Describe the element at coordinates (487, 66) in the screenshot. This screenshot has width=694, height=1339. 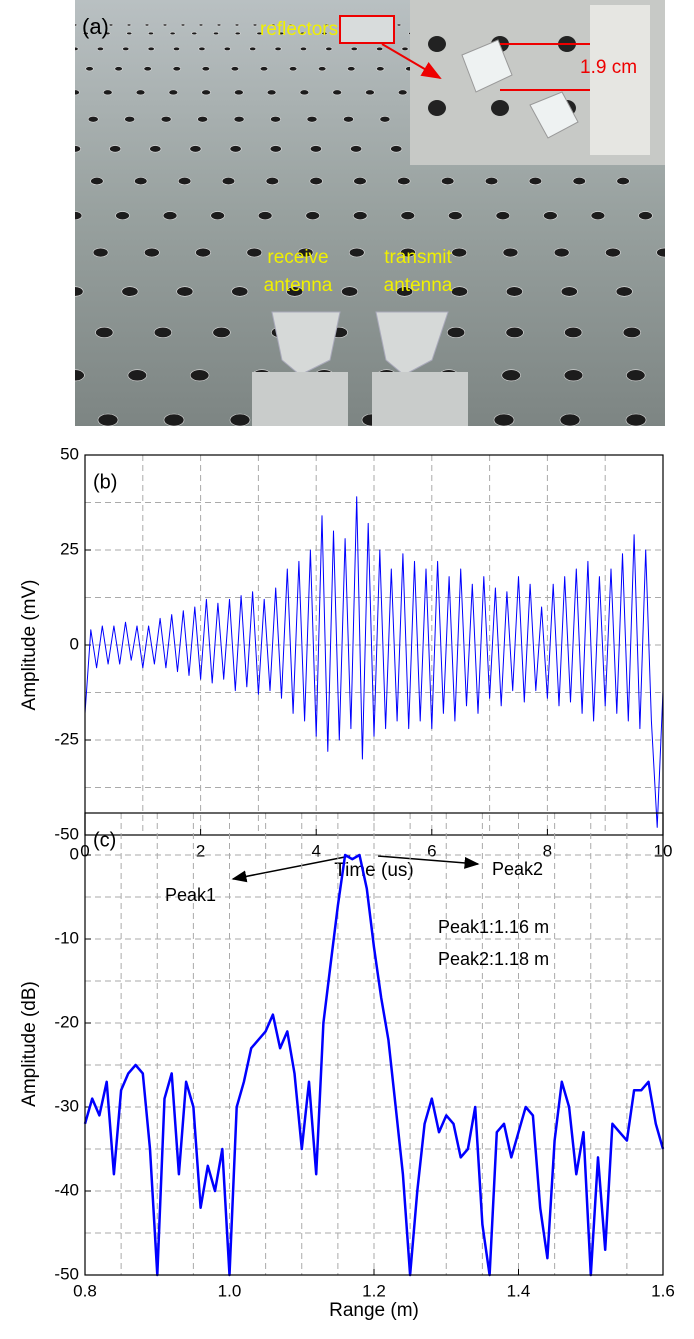
I see `reflector` at that location.